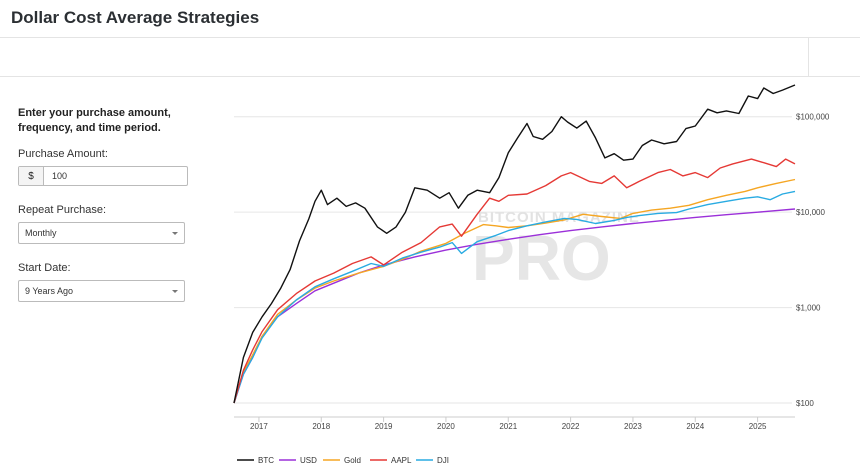  I want to click on toolbar-separator, so click(808, 57).